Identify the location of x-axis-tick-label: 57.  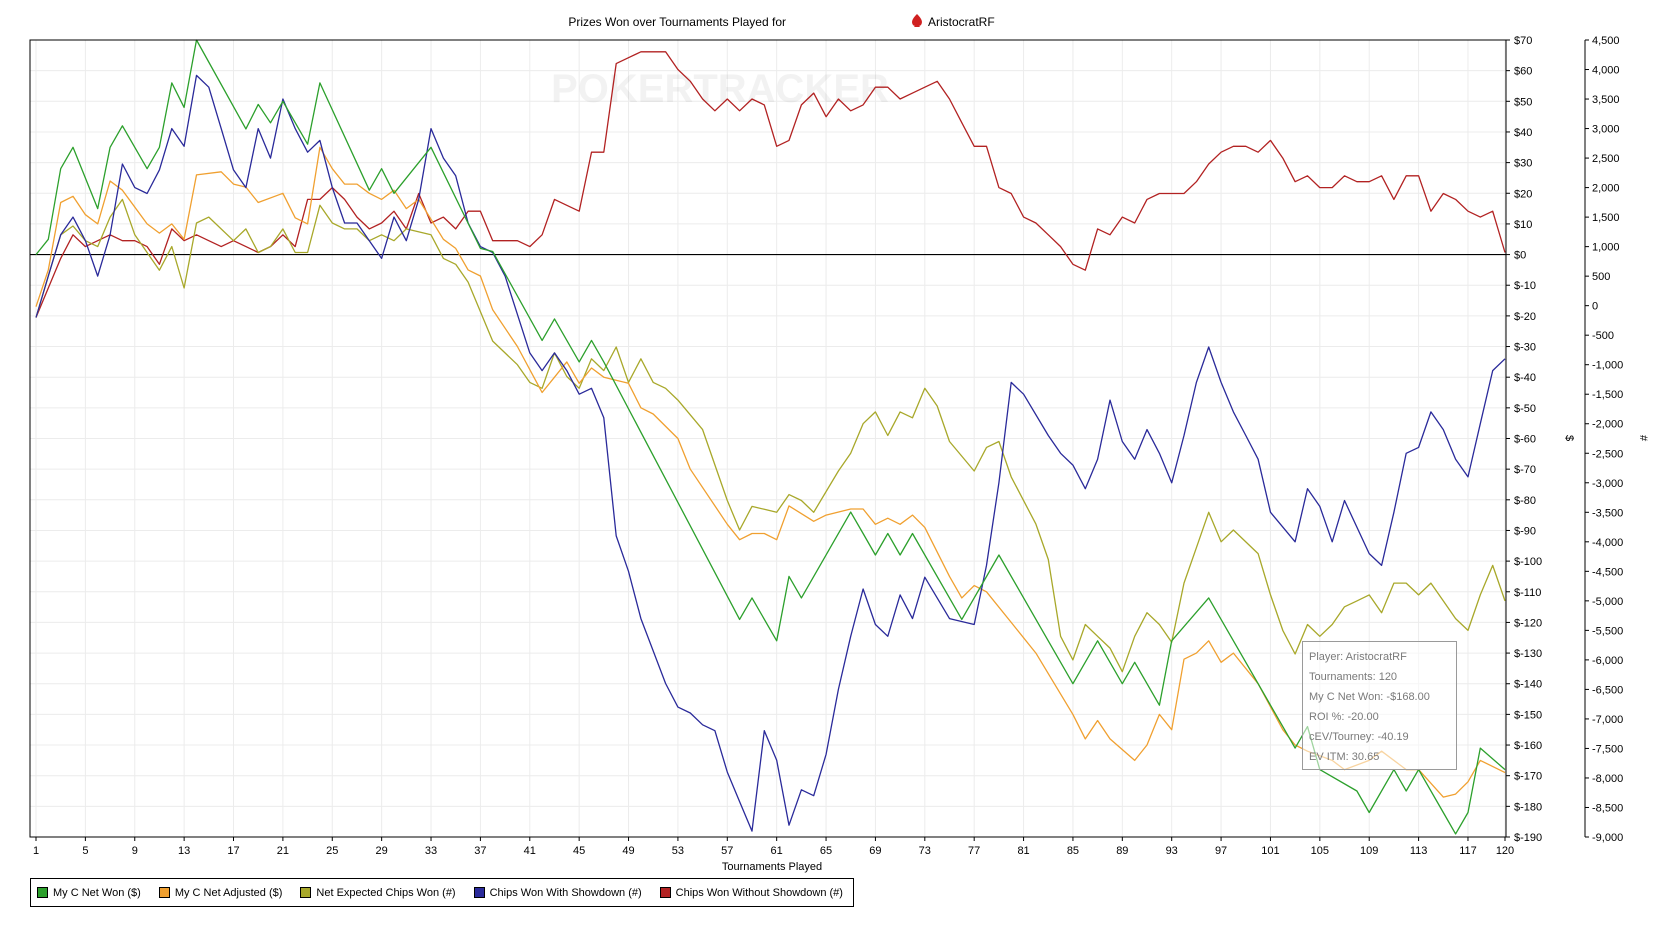
(727, 851).